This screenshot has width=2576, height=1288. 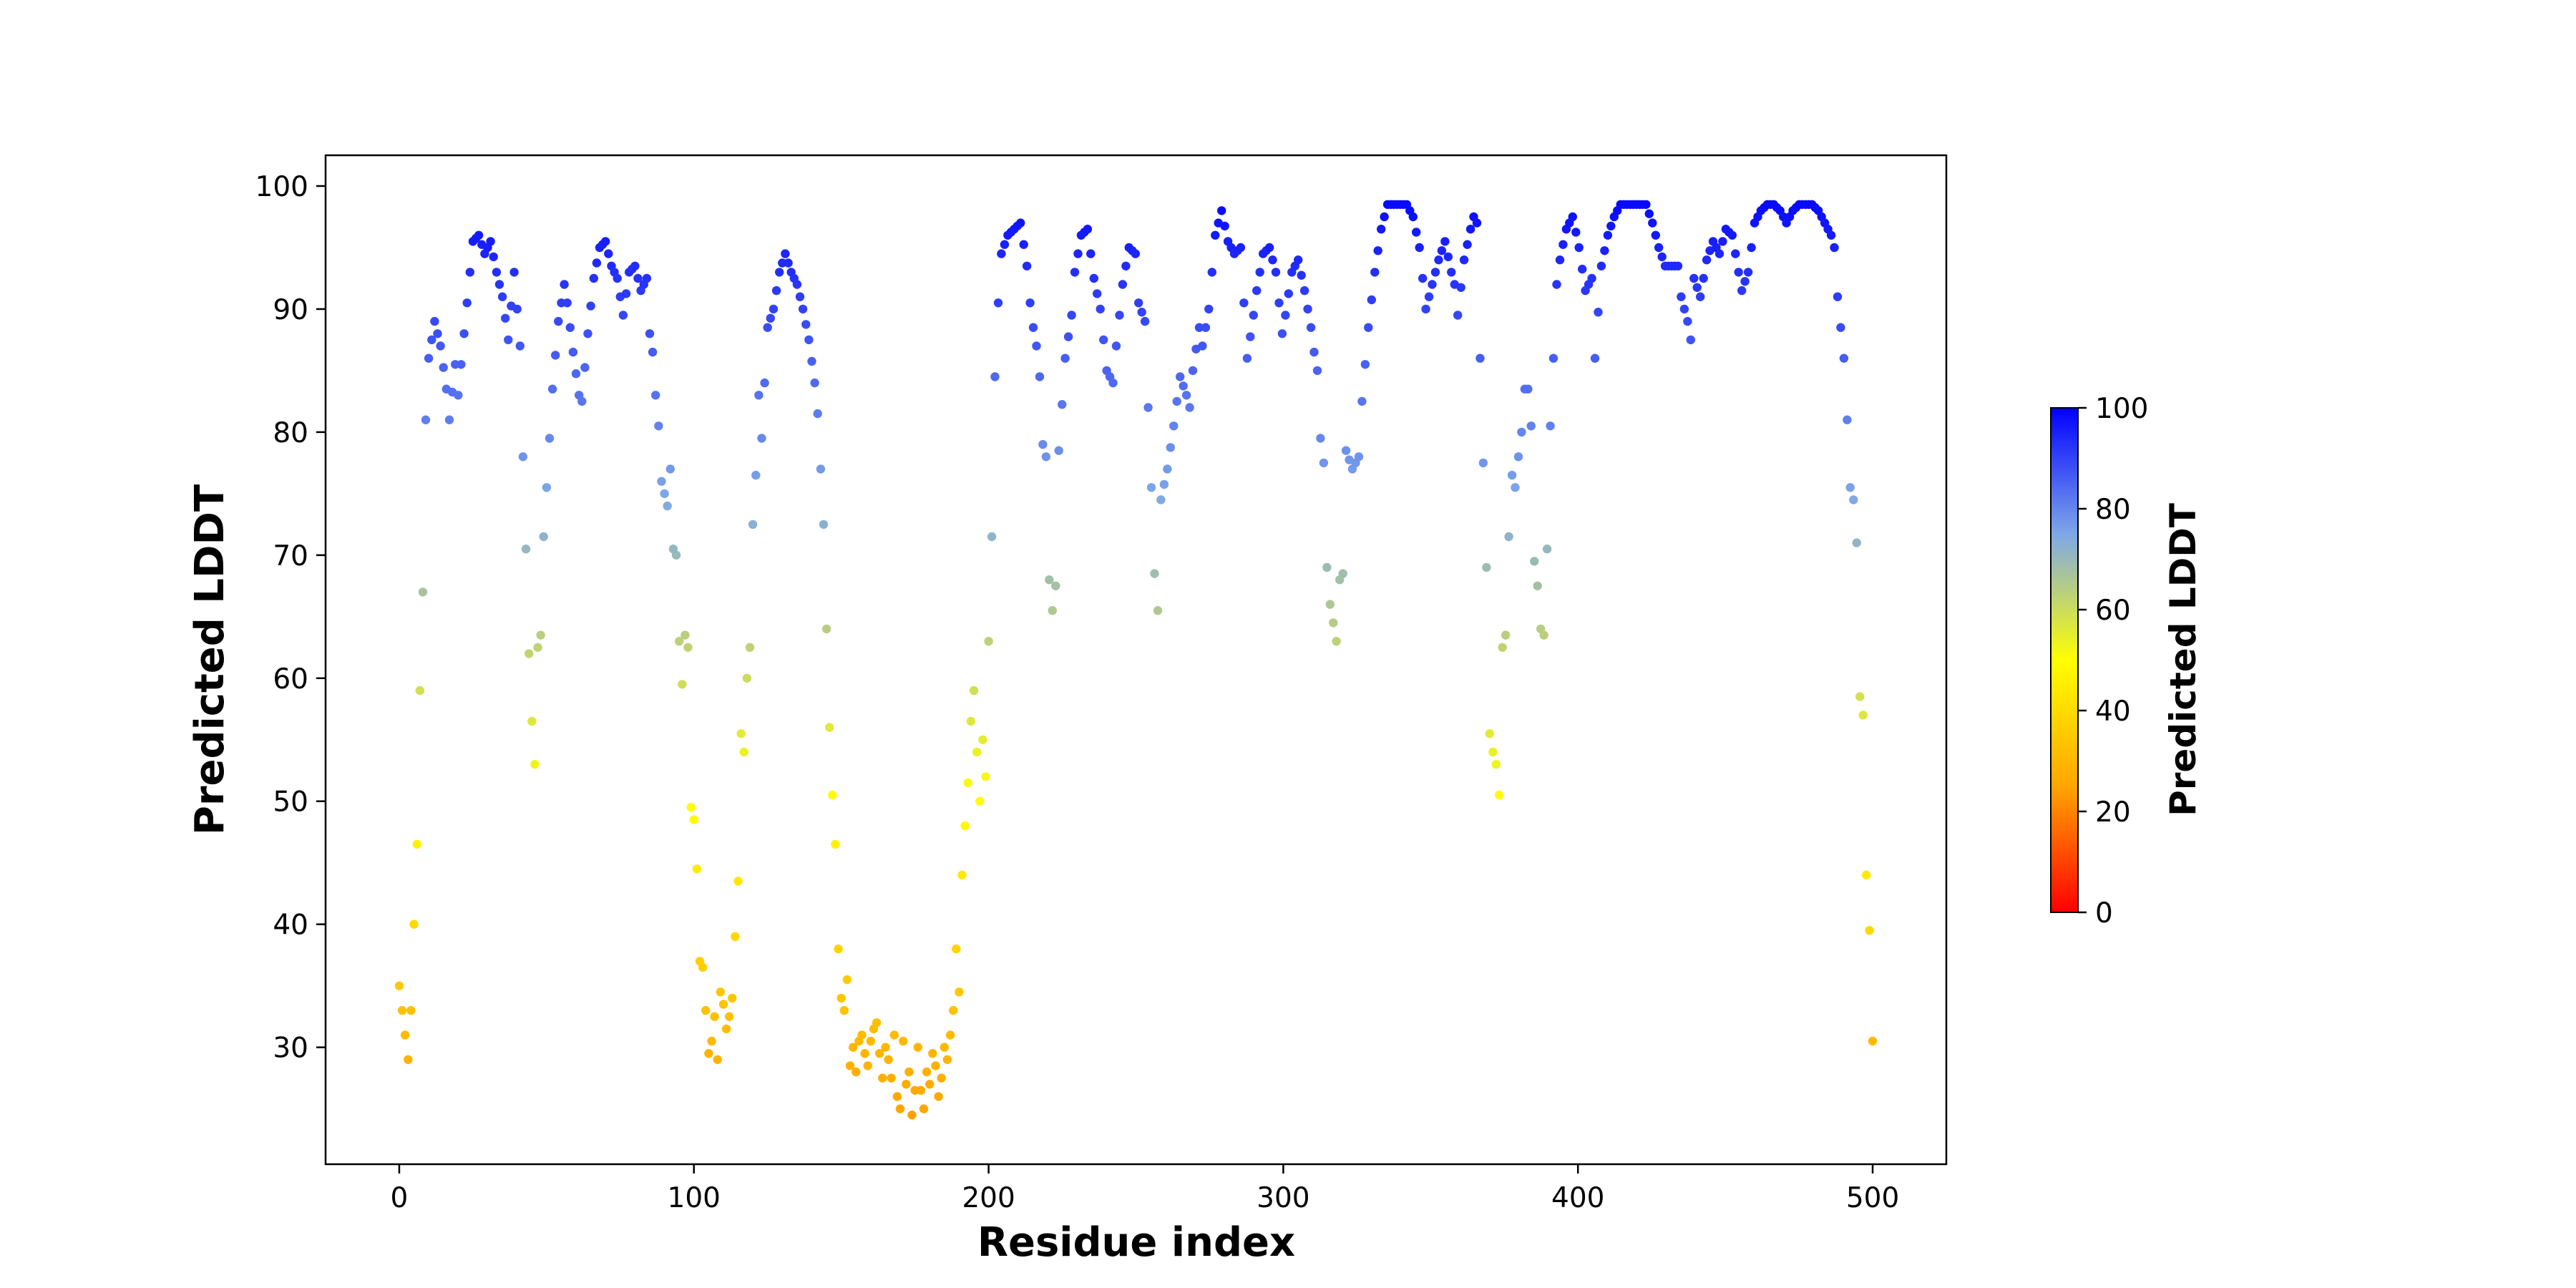 I want to click on colorbar-tick-label: 0, so click(x=2104, y=913).